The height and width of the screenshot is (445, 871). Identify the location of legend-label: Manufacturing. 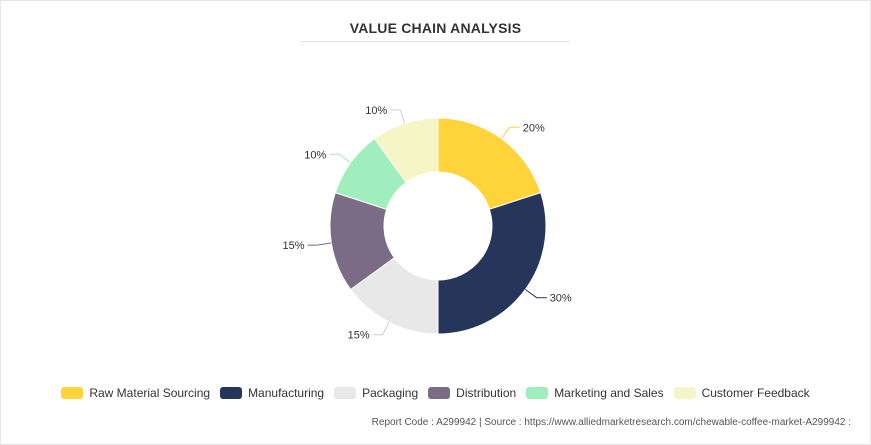
(286, 393).